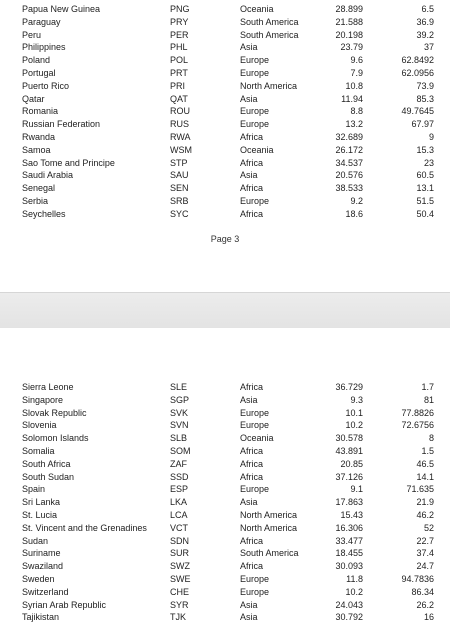 This screenshot has height=628, width=450. Describe the element at coordinates (41, 502) in the screenshot. I see `country-cell: Sri Lanka` at that location.